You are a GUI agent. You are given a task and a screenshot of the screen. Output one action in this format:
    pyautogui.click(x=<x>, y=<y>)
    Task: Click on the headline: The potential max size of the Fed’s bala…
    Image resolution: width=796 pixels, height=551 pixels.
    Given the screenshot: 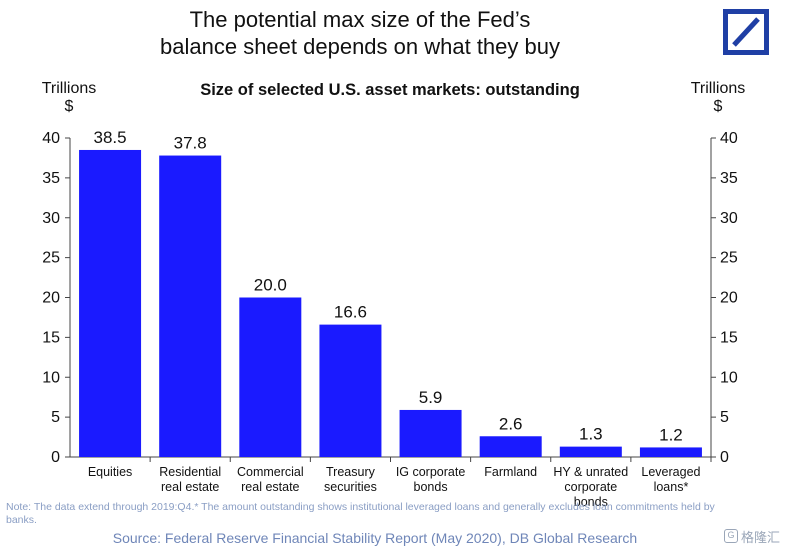 What is the action you would take?
    pyautogui.click(x=360, y=33)
    